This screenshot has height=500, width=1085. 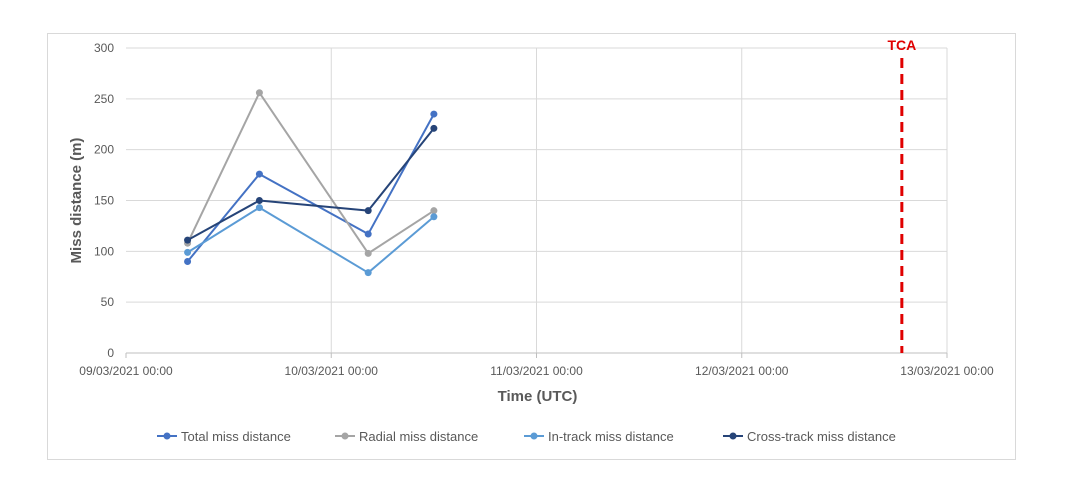 I want to click on y-tick-label: 200, so click(x=104, y=150).